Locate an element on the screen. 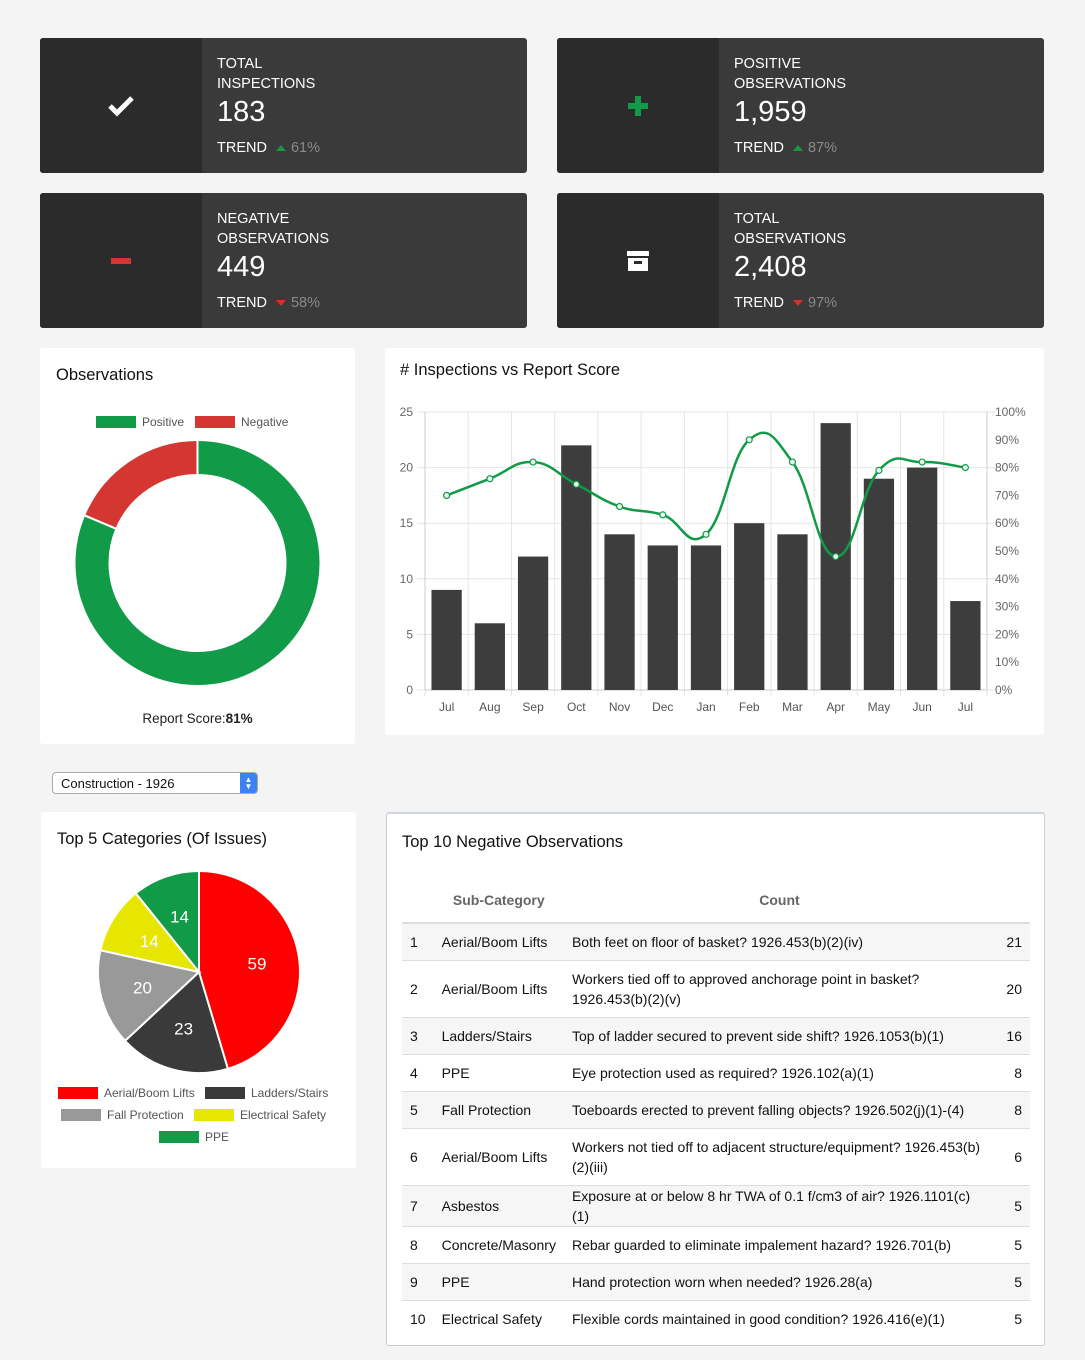  stat-label: Total Inspections is located at coordinates (266, 74).